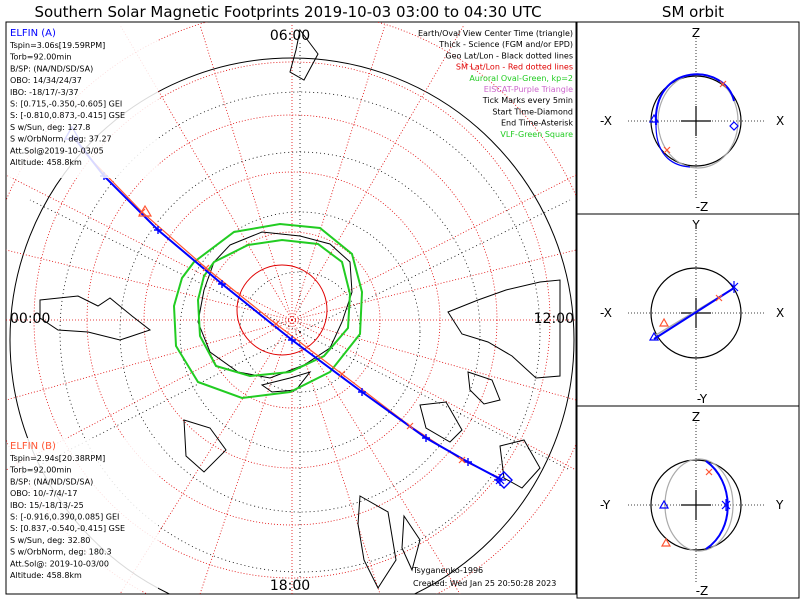 The image size is (800, 600). Describe the element at coordinates (693, 12) in the screenshot. I see `sm-orbit-title: SM orbit` at that location.